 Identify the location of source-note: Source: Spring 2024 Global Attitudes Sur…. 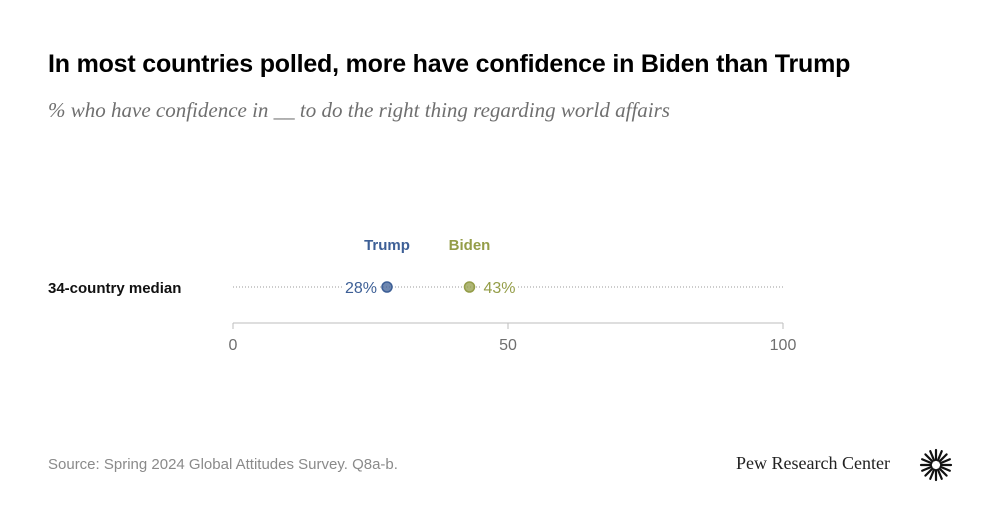
(223, 464).